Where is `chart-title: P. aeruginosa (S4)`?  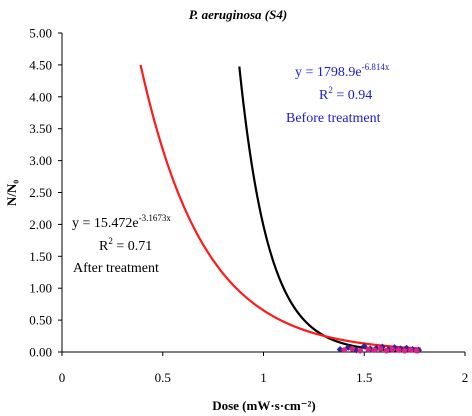 chart-title: P. aeruginosa (S4) is located at coordinates (238, 14).